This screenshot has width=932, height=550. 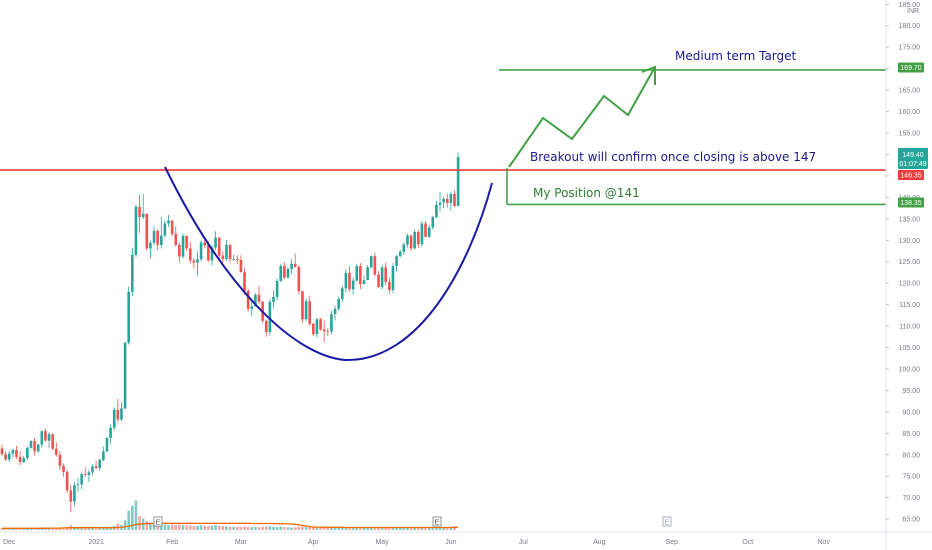 I want to click on cup-curve, so click(x=328, y=264).